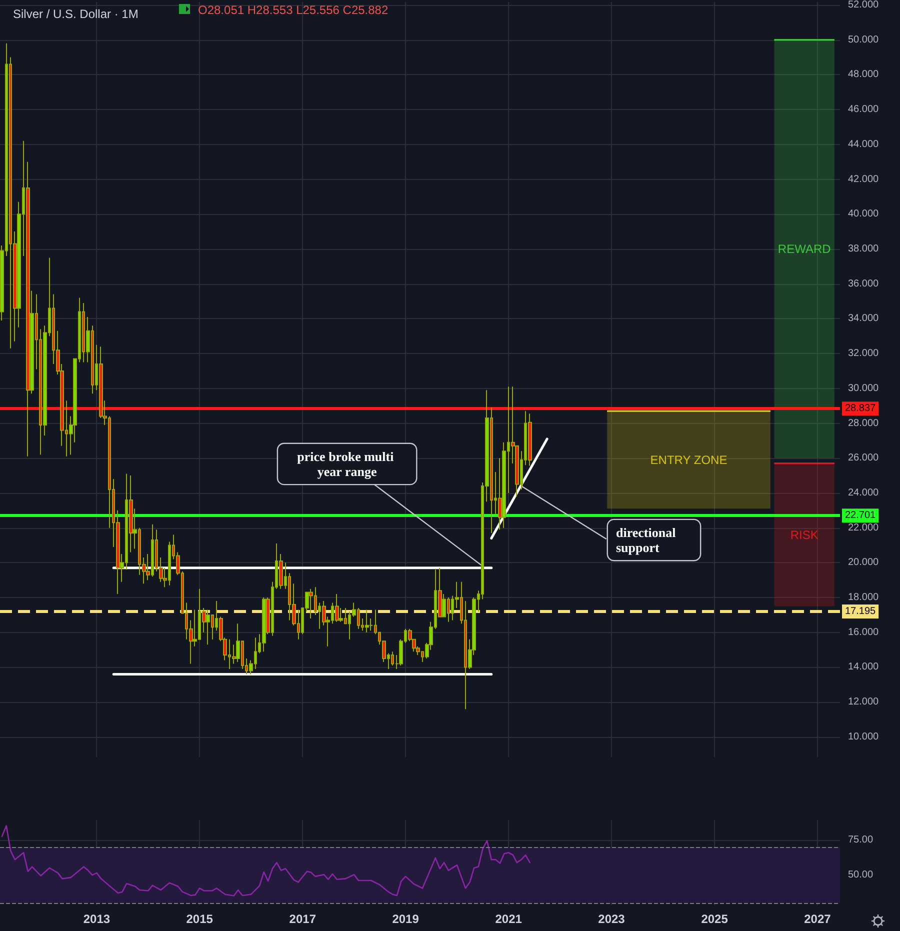  What do you see at coordinates (864, 598) in the screenshot?
I see `y-tick-label: 18.000` at bounding box center [864, 598].